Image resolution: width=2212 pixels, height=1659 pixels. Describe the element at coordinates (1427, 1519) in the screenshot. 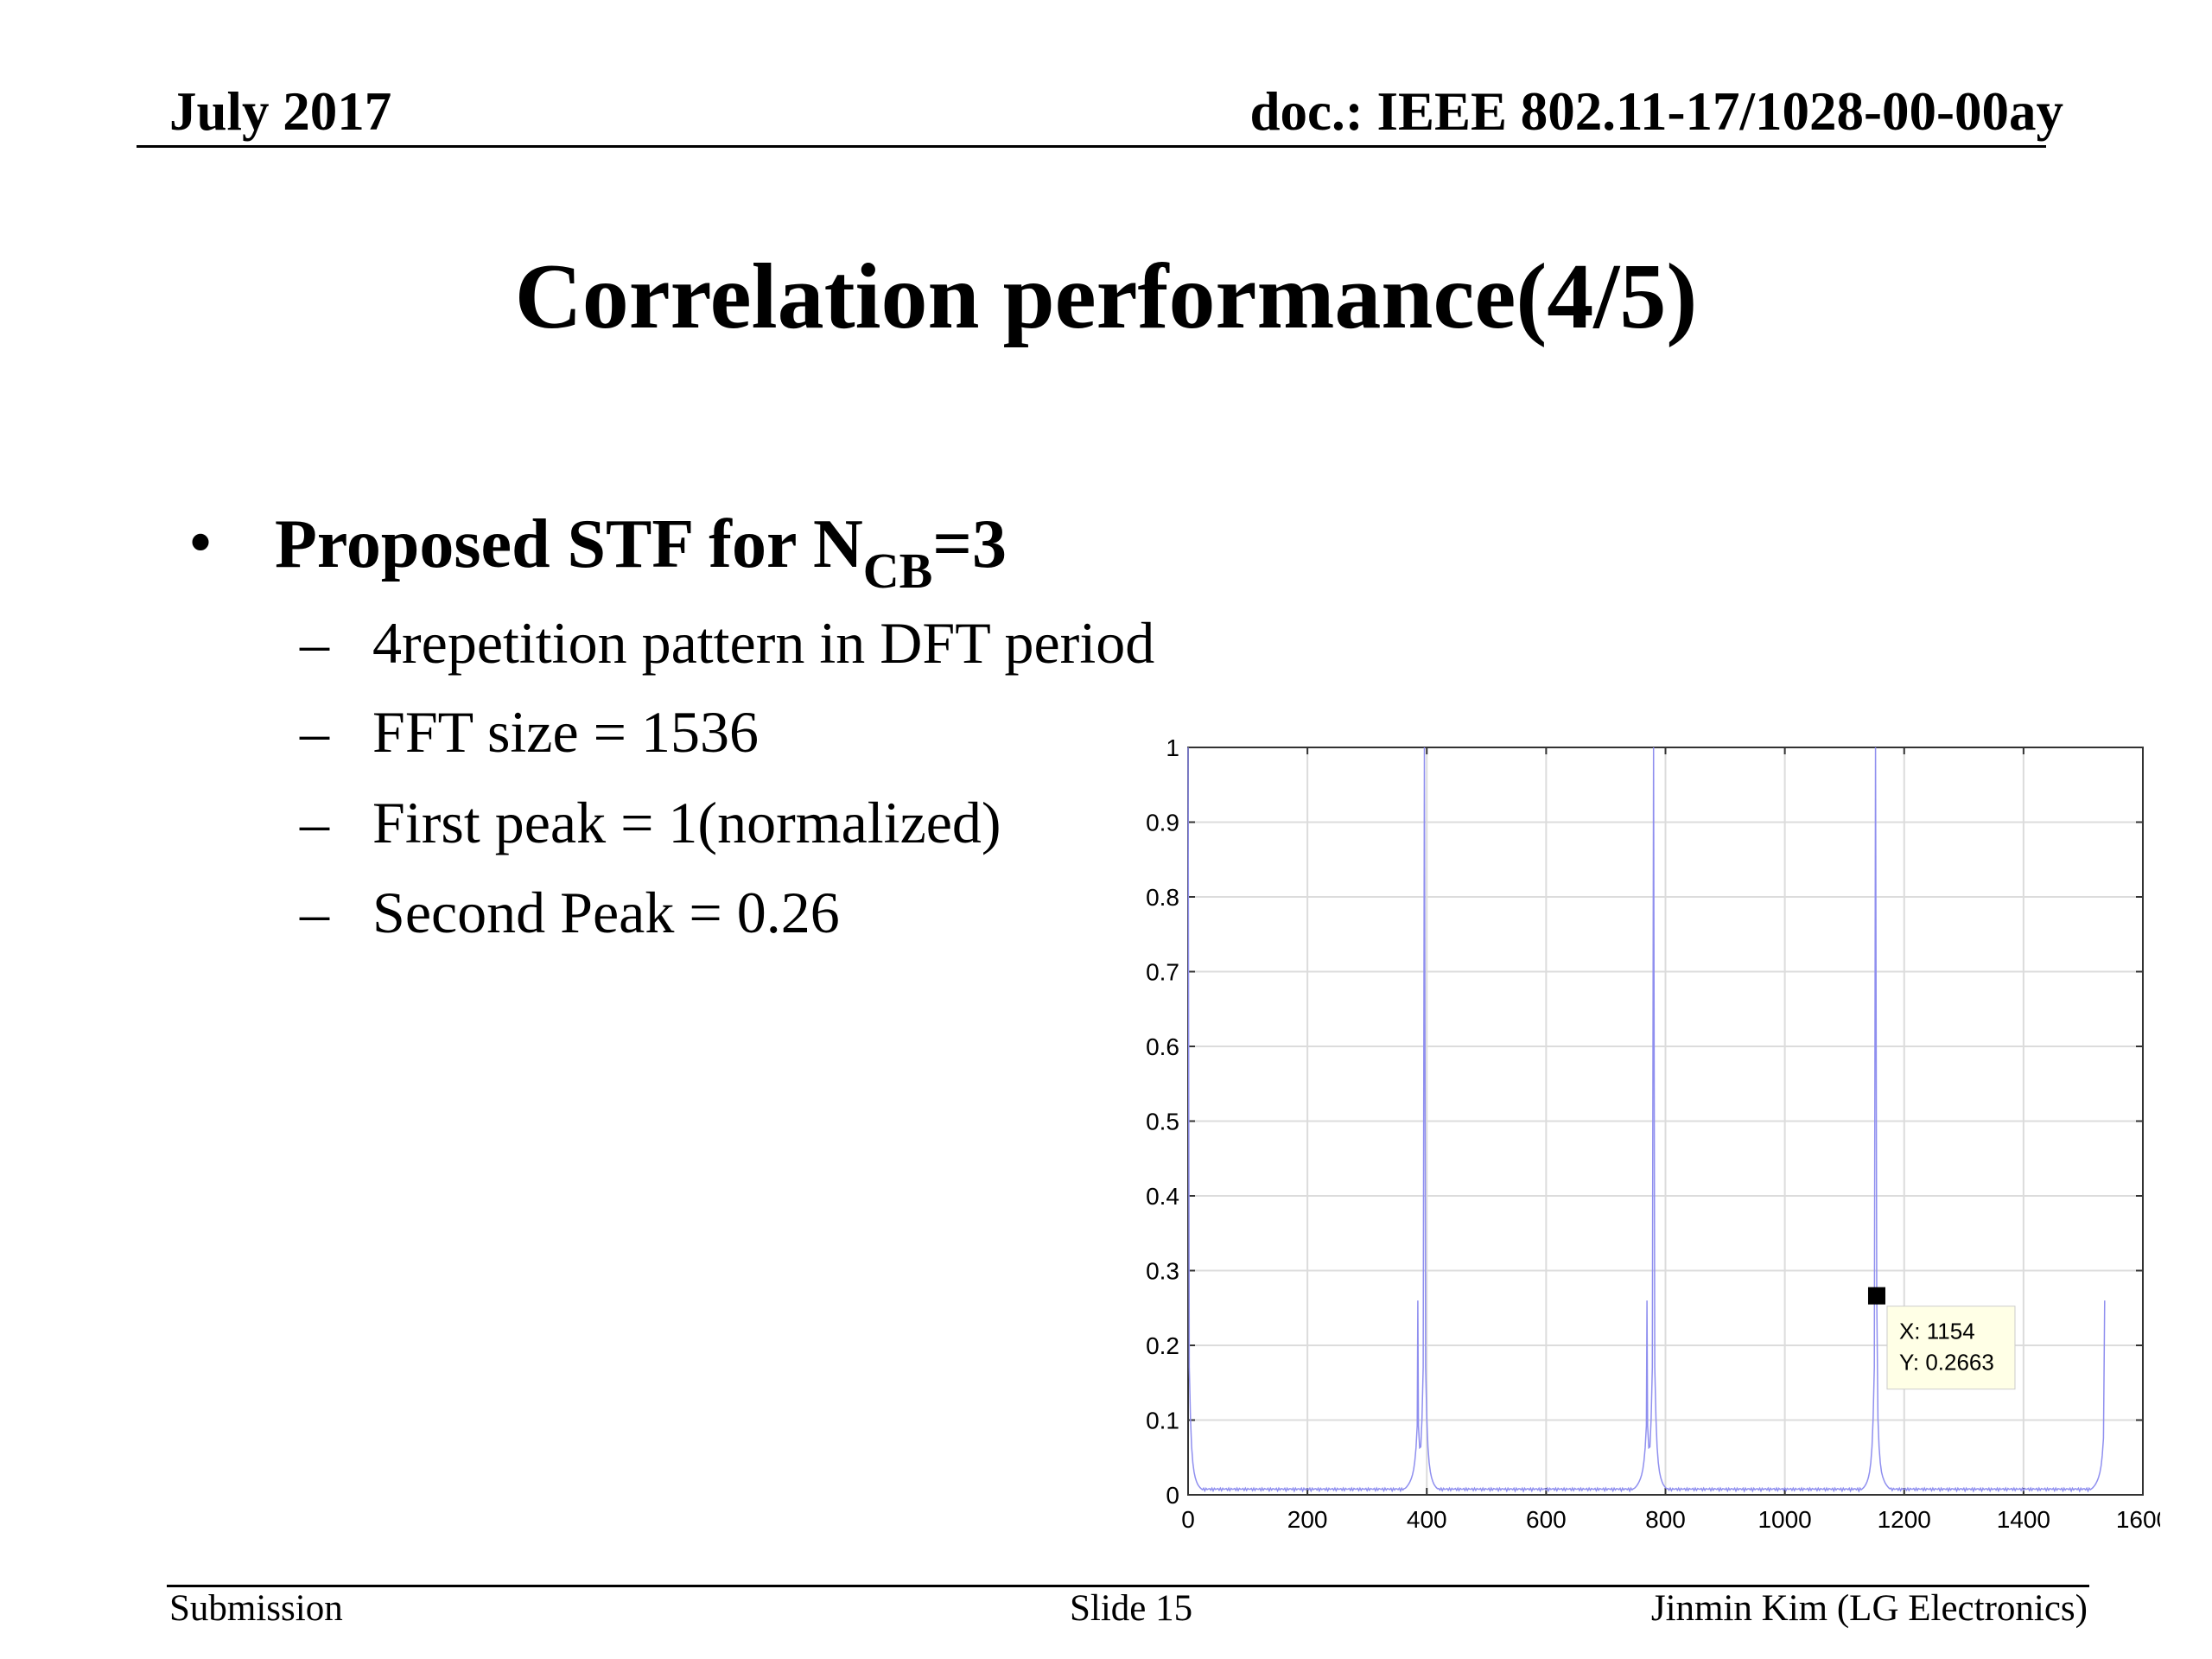

I see `x-tick-label: 400` at that location.